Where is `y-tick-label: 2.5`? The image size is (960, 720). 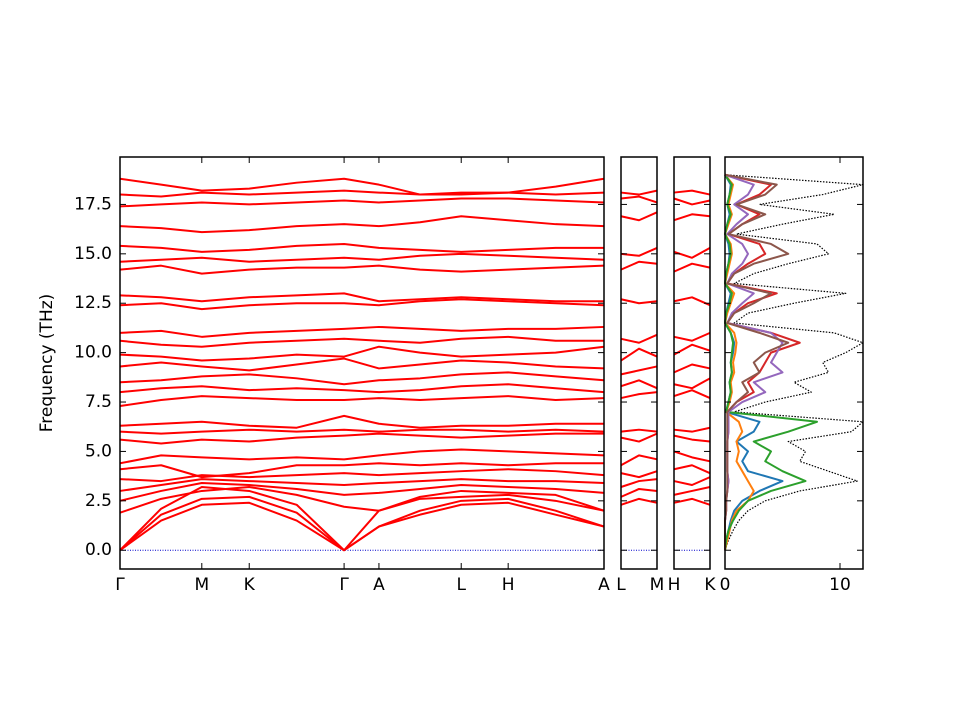
y-tick-label: 2.5 is located at coordinates (98, 501).